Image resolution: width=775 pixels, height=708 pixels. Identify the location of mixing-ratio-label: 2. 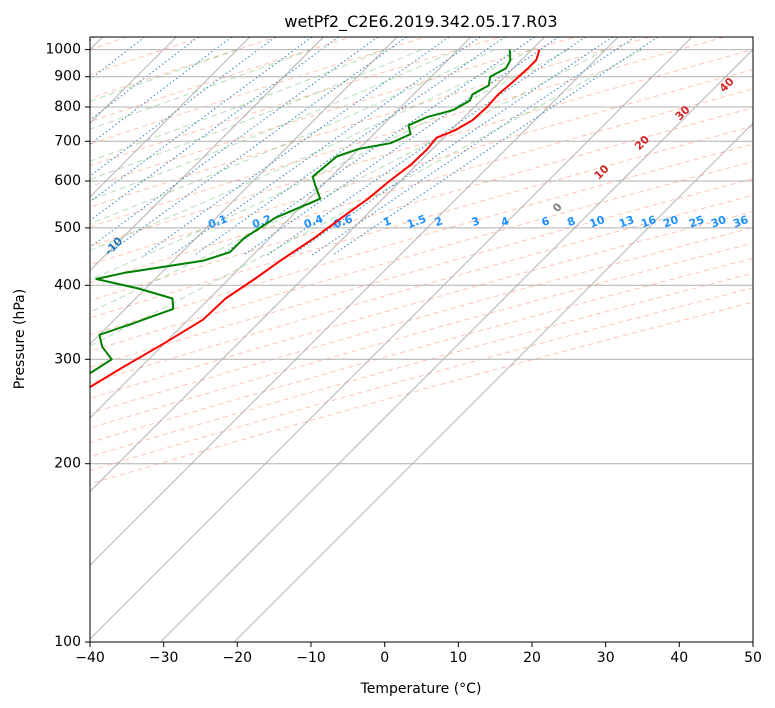
(439, 221).